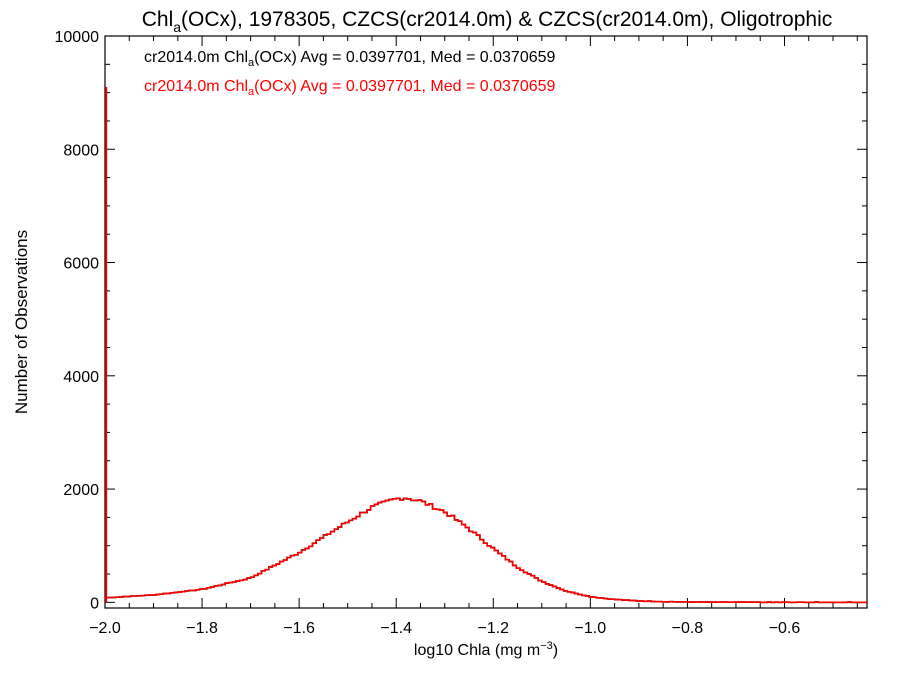 The image size is (900, 675). Describe the element at coordinates (396, 628) in the screenshot. I see `x-tick-label: −1.4` at that location.